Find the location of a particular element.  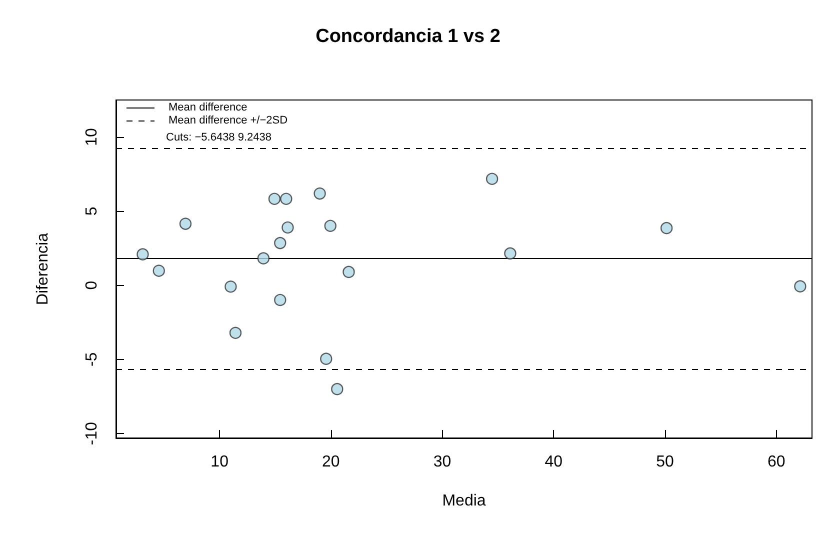

x-tick-label: 20 is located at coordinates (331, 462).